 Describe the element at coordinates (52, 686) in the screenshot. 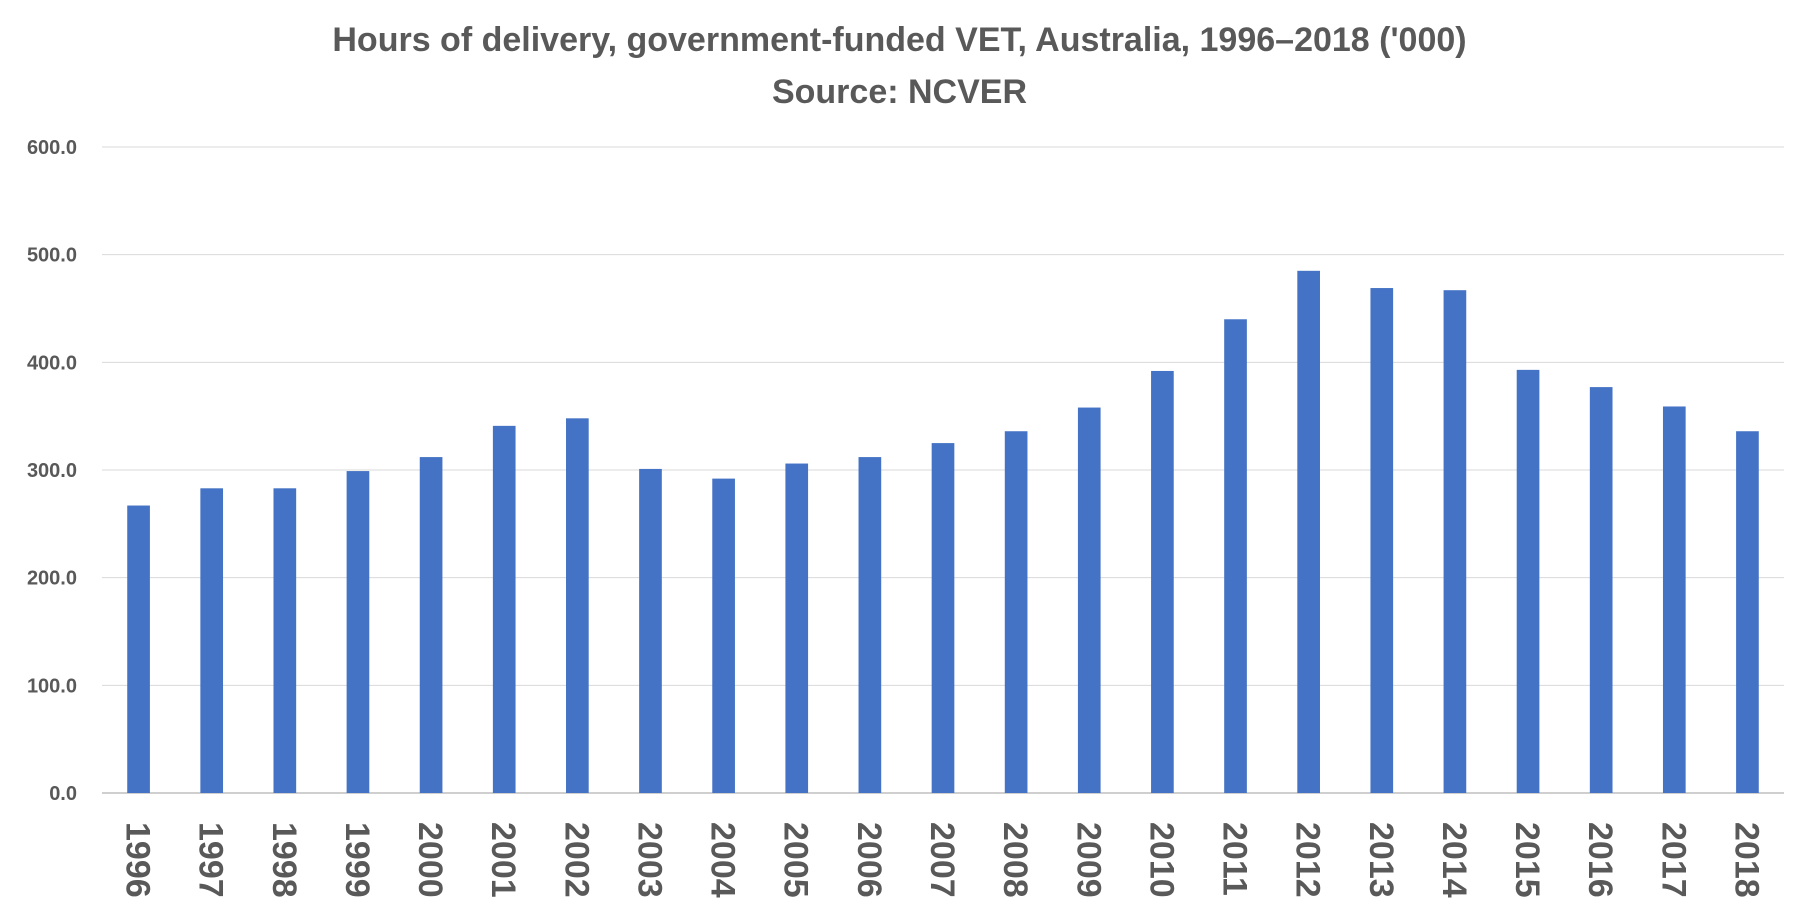

I see `y-tick-label: 100.0` at that location.